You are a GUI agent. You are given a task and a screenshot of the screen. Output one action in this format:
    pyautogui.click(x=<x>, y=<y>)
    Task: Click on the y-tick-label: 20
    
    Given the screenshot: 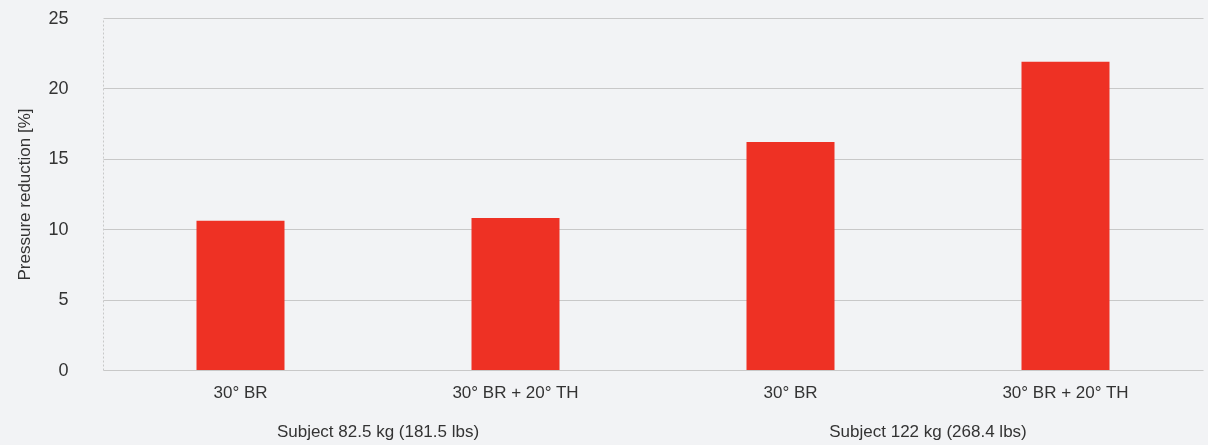 What is the action you would take?
    pyautogui.click(x=58, y=87)
    